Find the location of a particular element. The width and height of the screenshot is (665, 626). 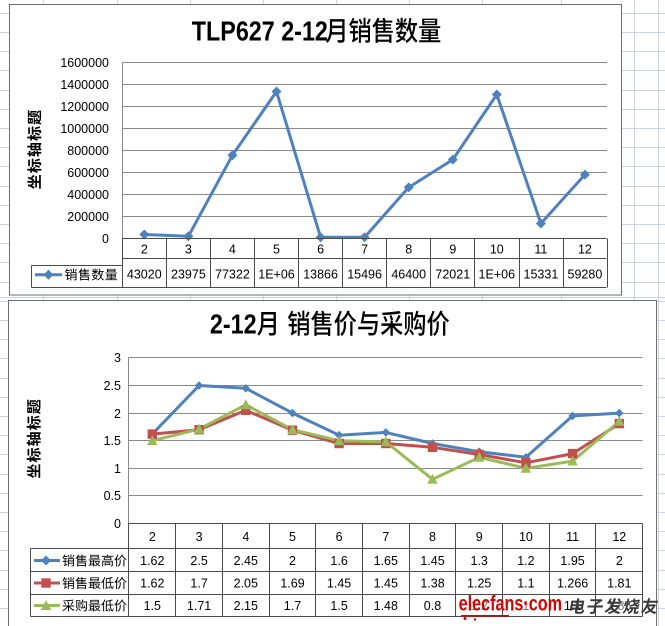

svg-text: 400000 is located at coordinates (88, 195).